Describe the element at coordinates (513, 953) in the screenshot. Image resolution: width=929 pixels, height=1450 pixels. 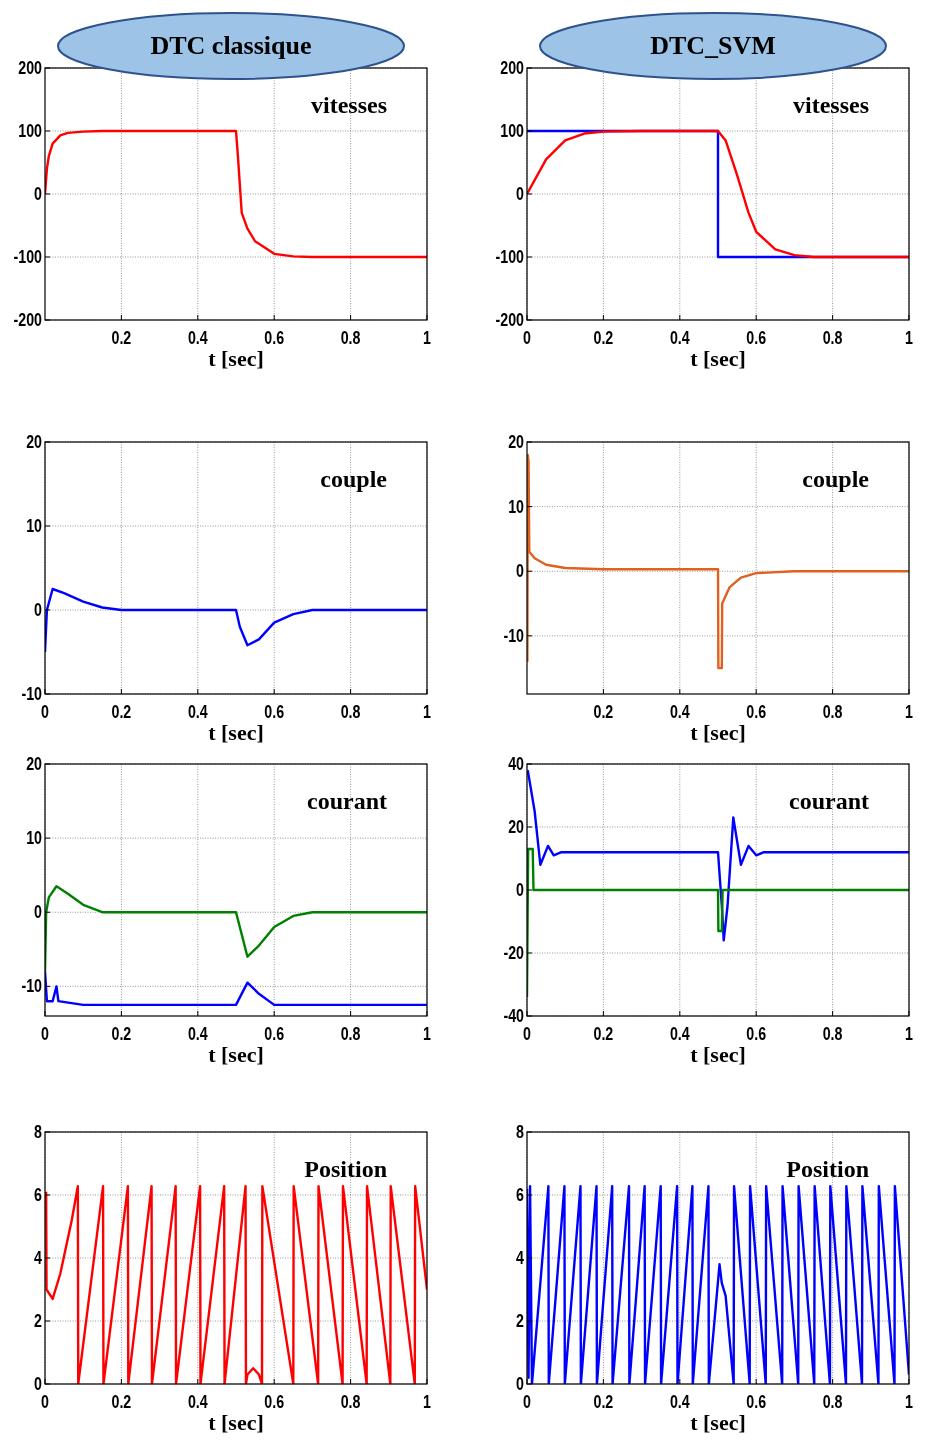
I see `y-tick-label: -20` at that location.